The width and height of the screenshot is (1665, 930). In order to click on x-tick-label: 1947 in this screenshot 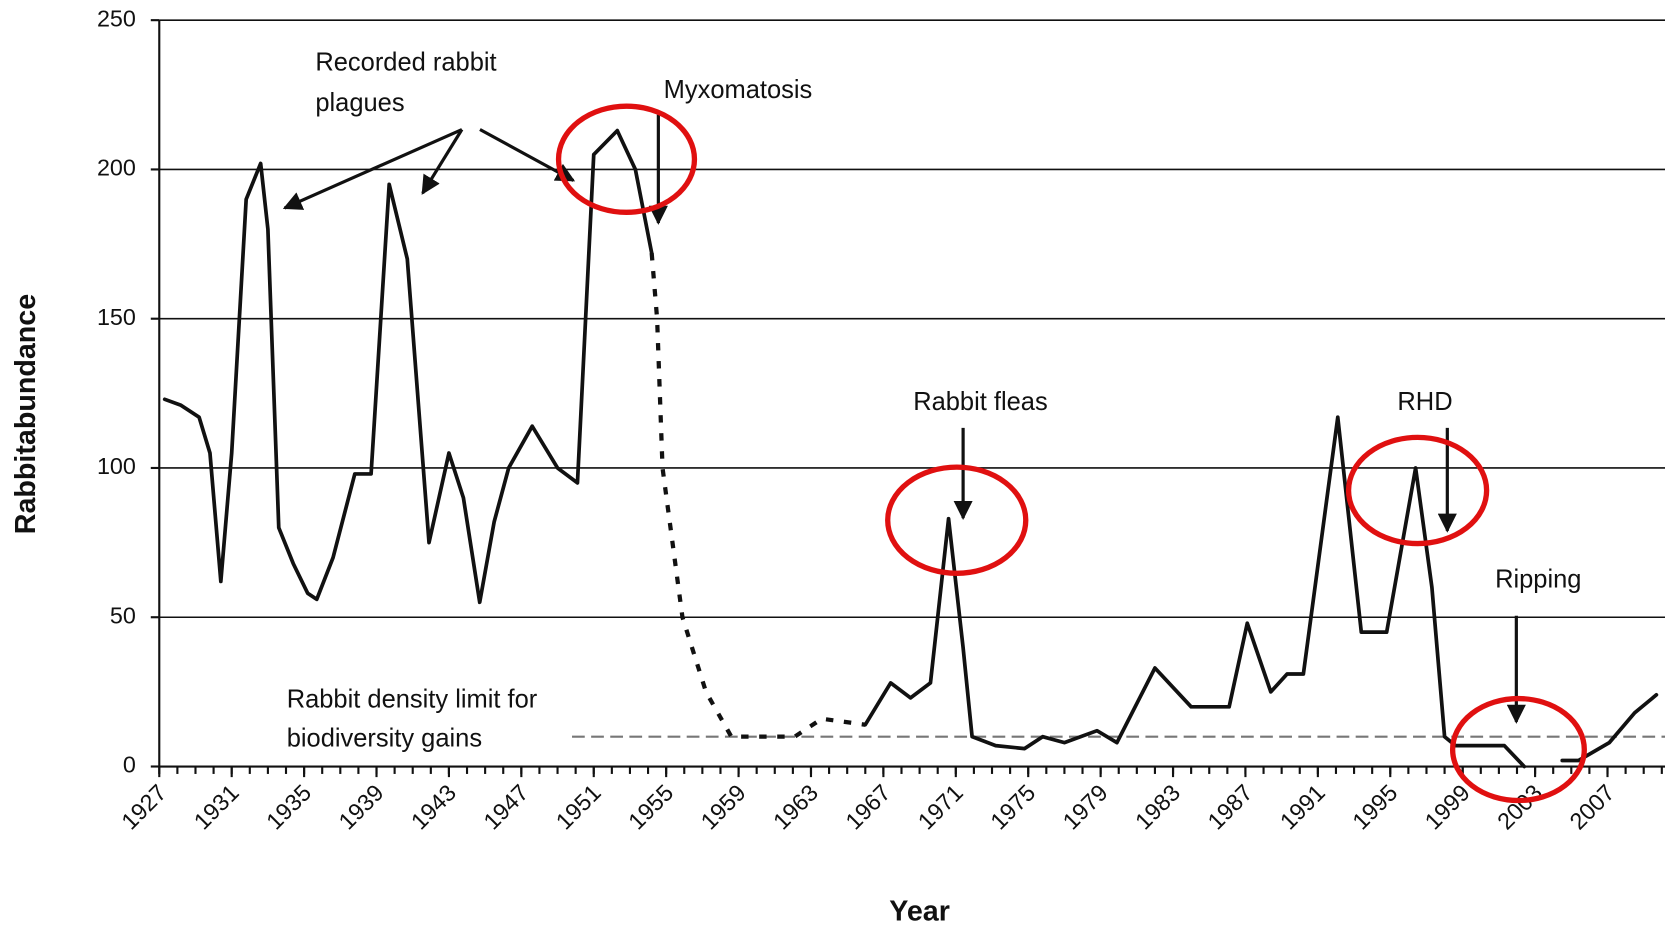, I will do `click(505, 806)`.